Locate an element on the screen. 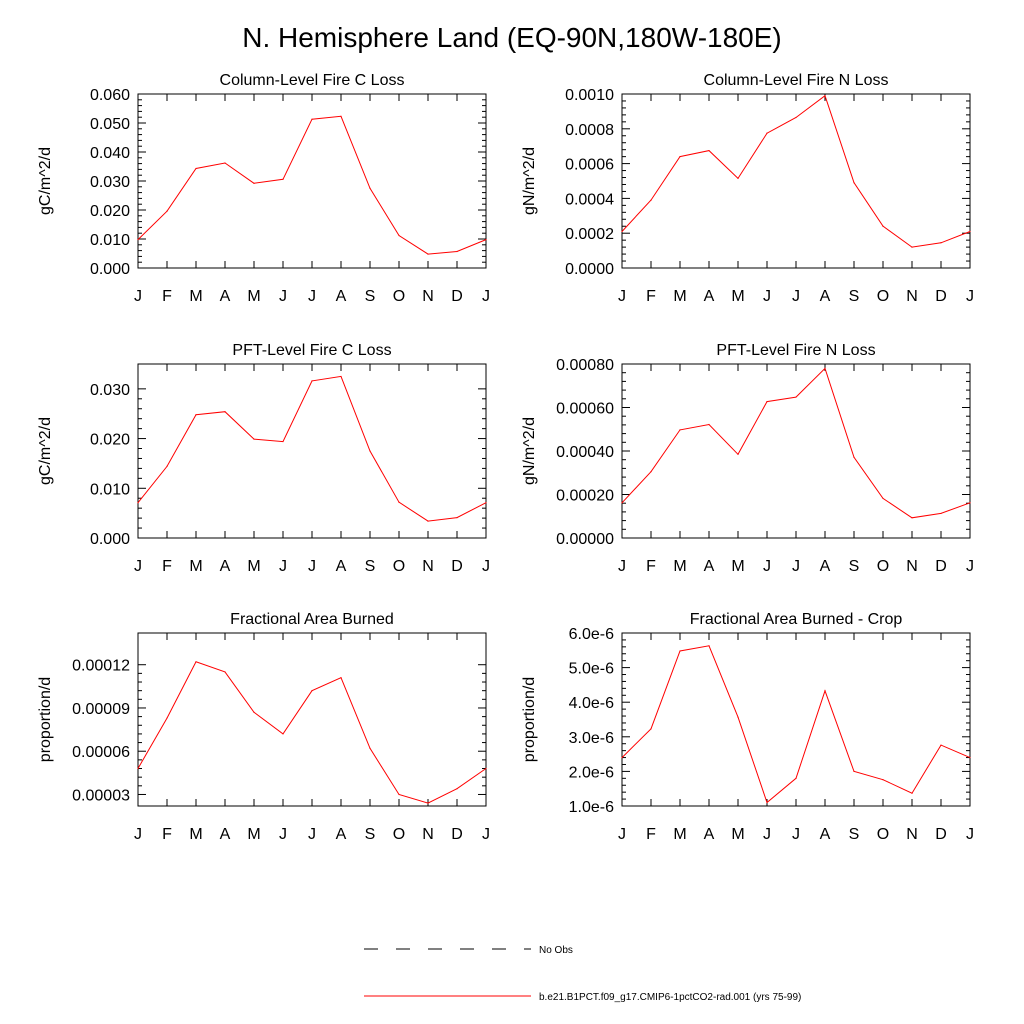  y-tick-label: 0.00009 is located at coordinates (101, 709).